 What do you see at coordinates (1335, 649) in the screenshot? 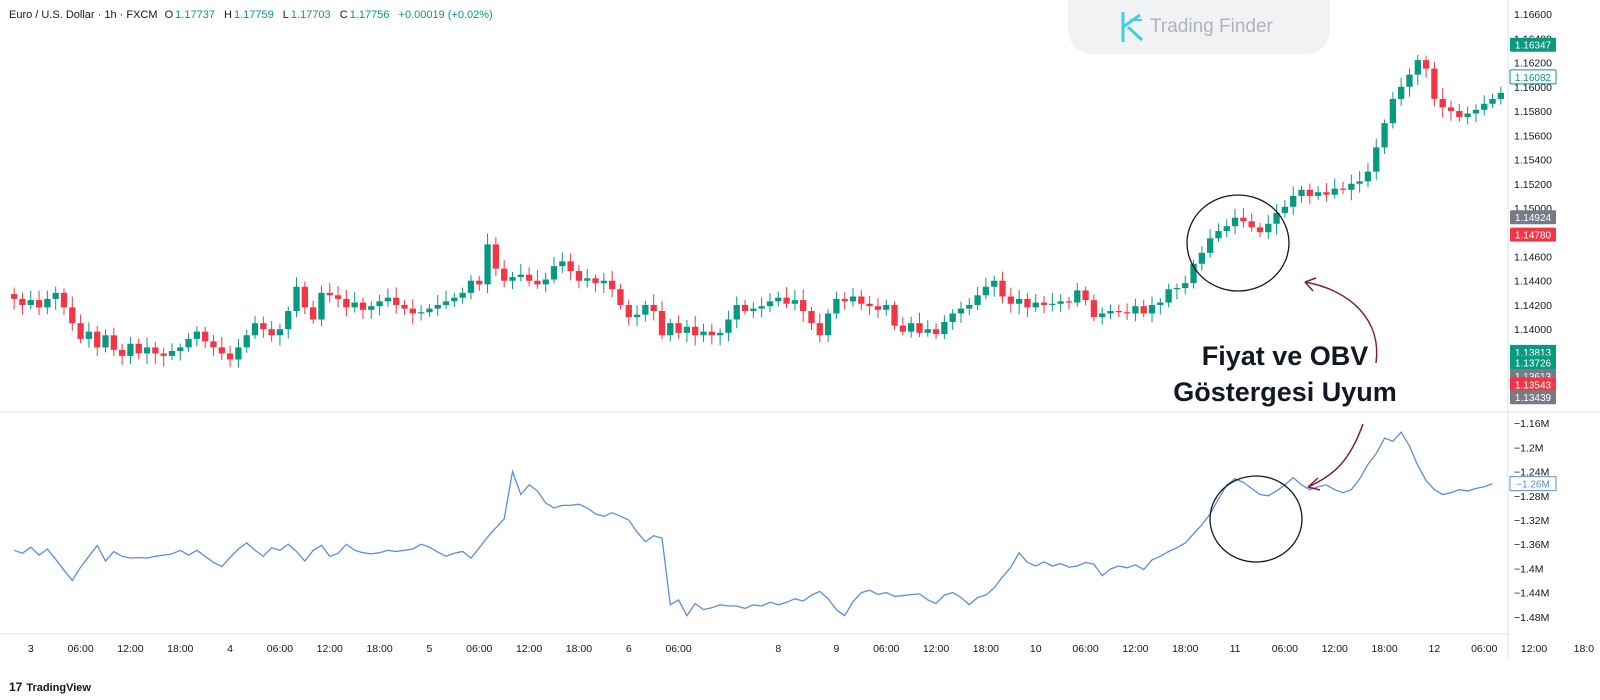
I see `time-tick-label: 12:00` at bounding box center [1335, 649].